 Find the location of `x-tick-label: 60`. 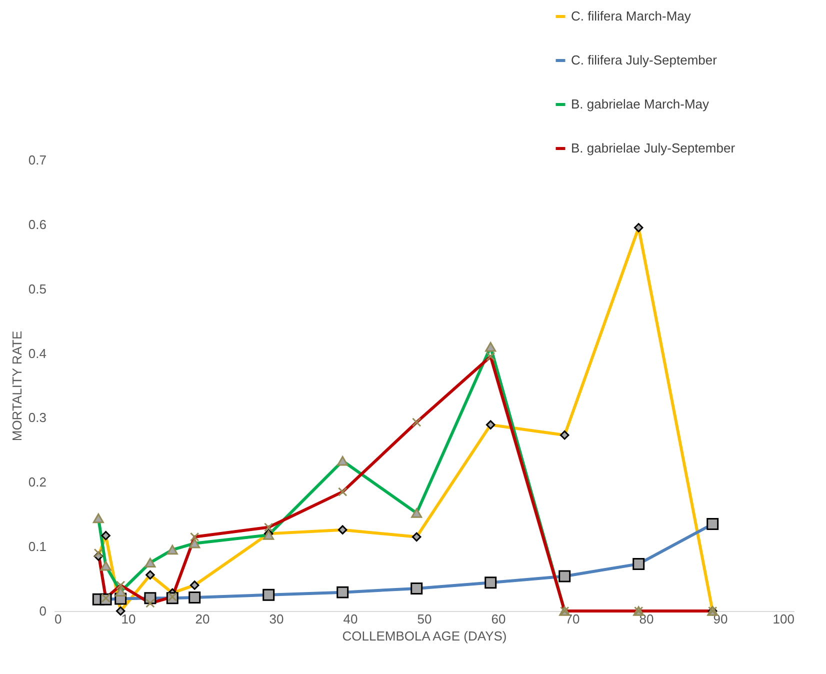

x-tick-label: 60 is located at coordinates (498, 619).